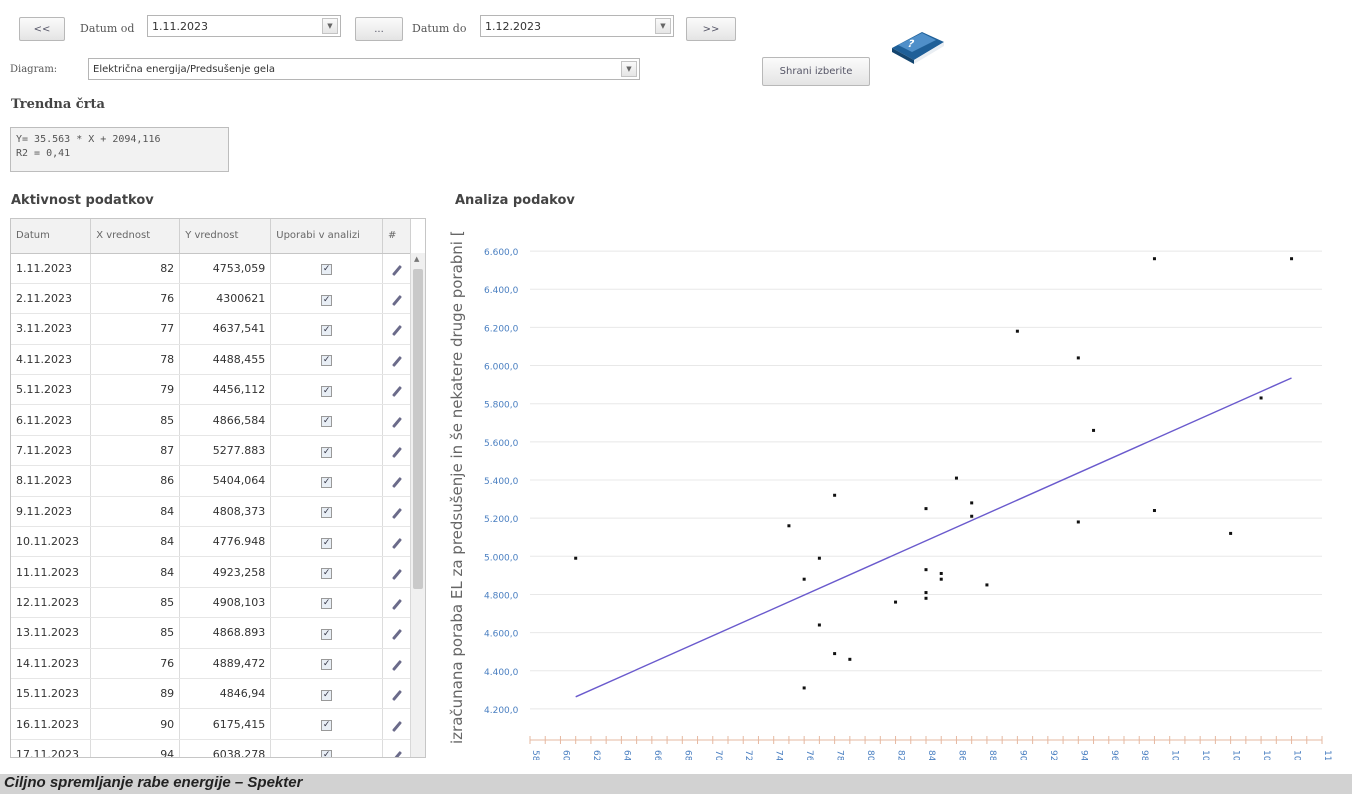 This screenshot has width=1352, height=794. Describe the element at coordinates (135, 694) in the screenshot. I see `cell-x-value: 89` at that location.